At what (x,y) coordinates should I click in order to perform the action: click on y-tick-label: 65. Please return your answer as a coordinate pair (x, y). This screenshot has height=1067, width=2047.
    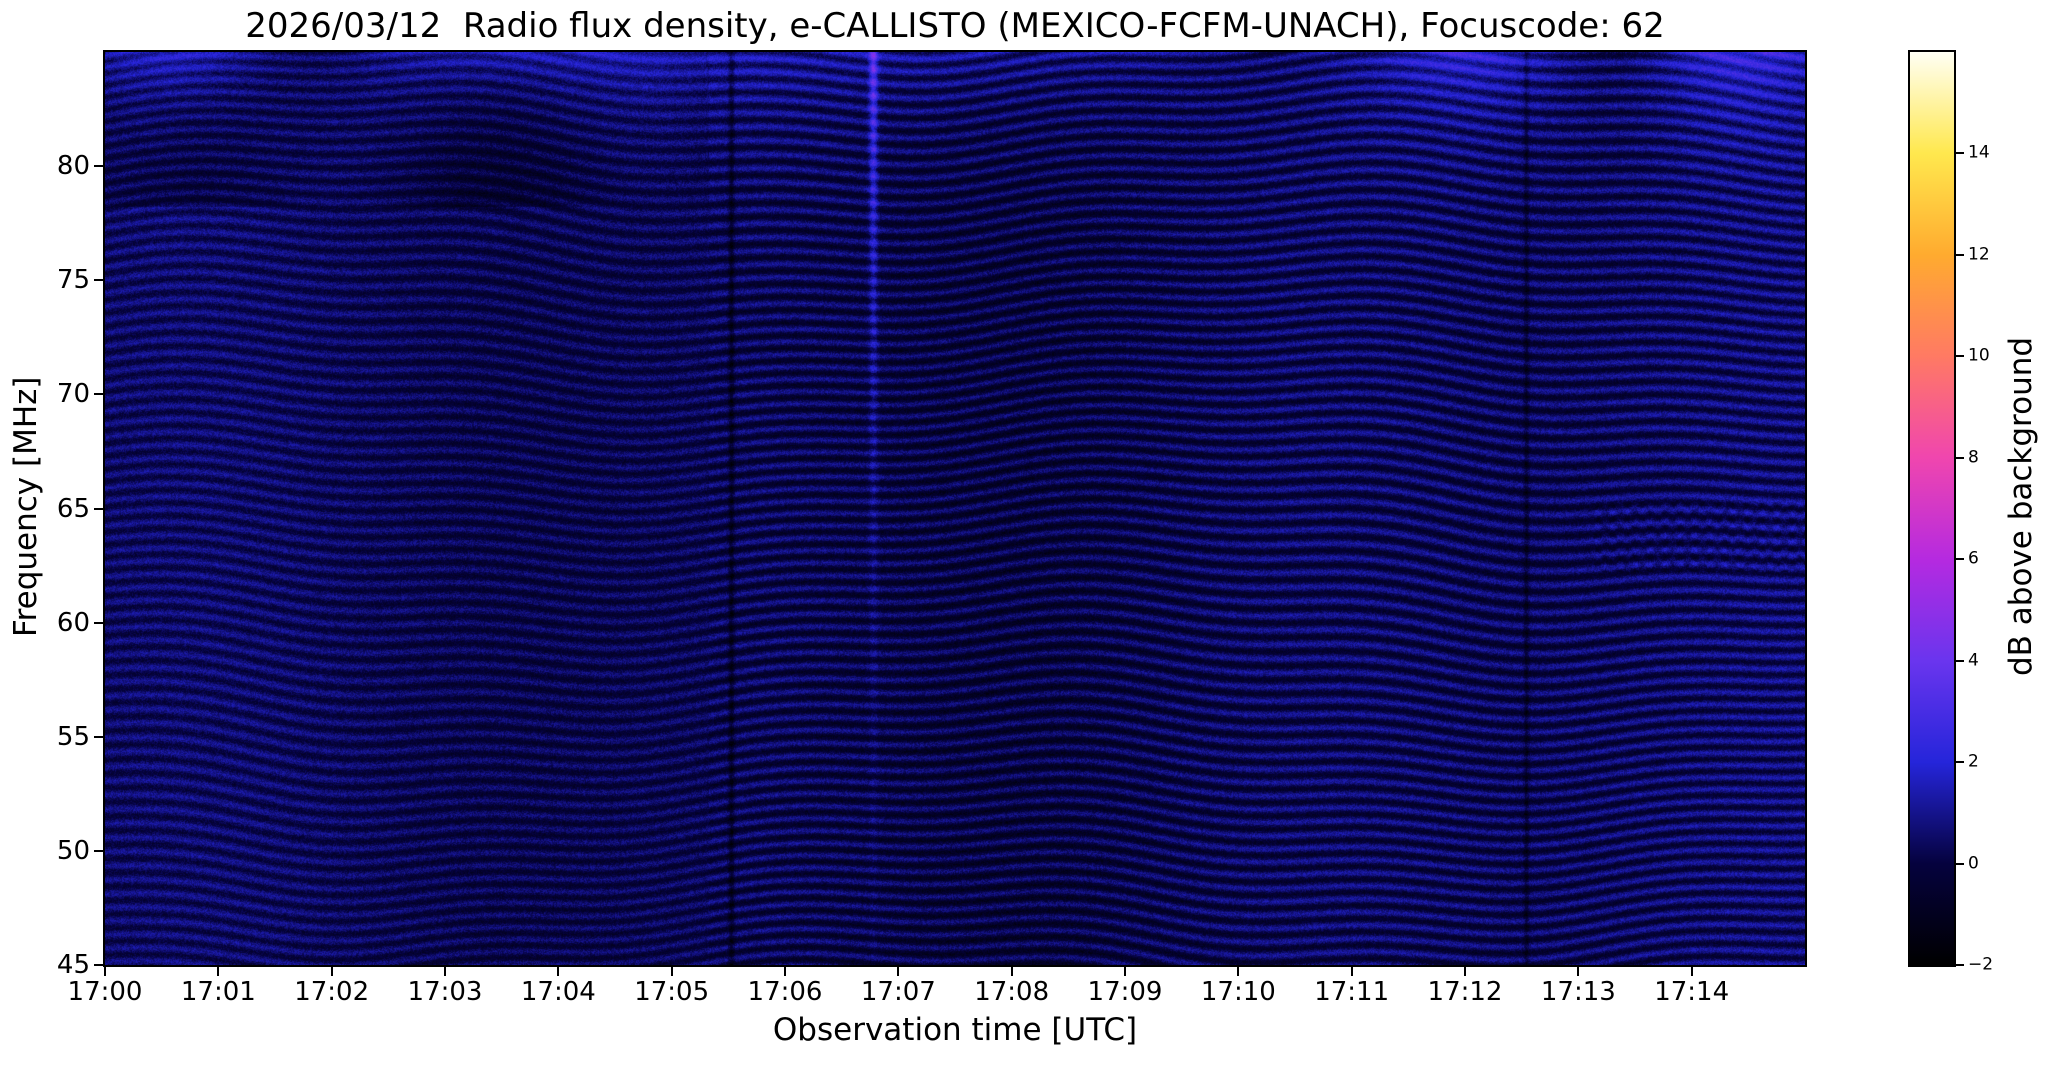
    Looking at the image, I should click on (73, 508).